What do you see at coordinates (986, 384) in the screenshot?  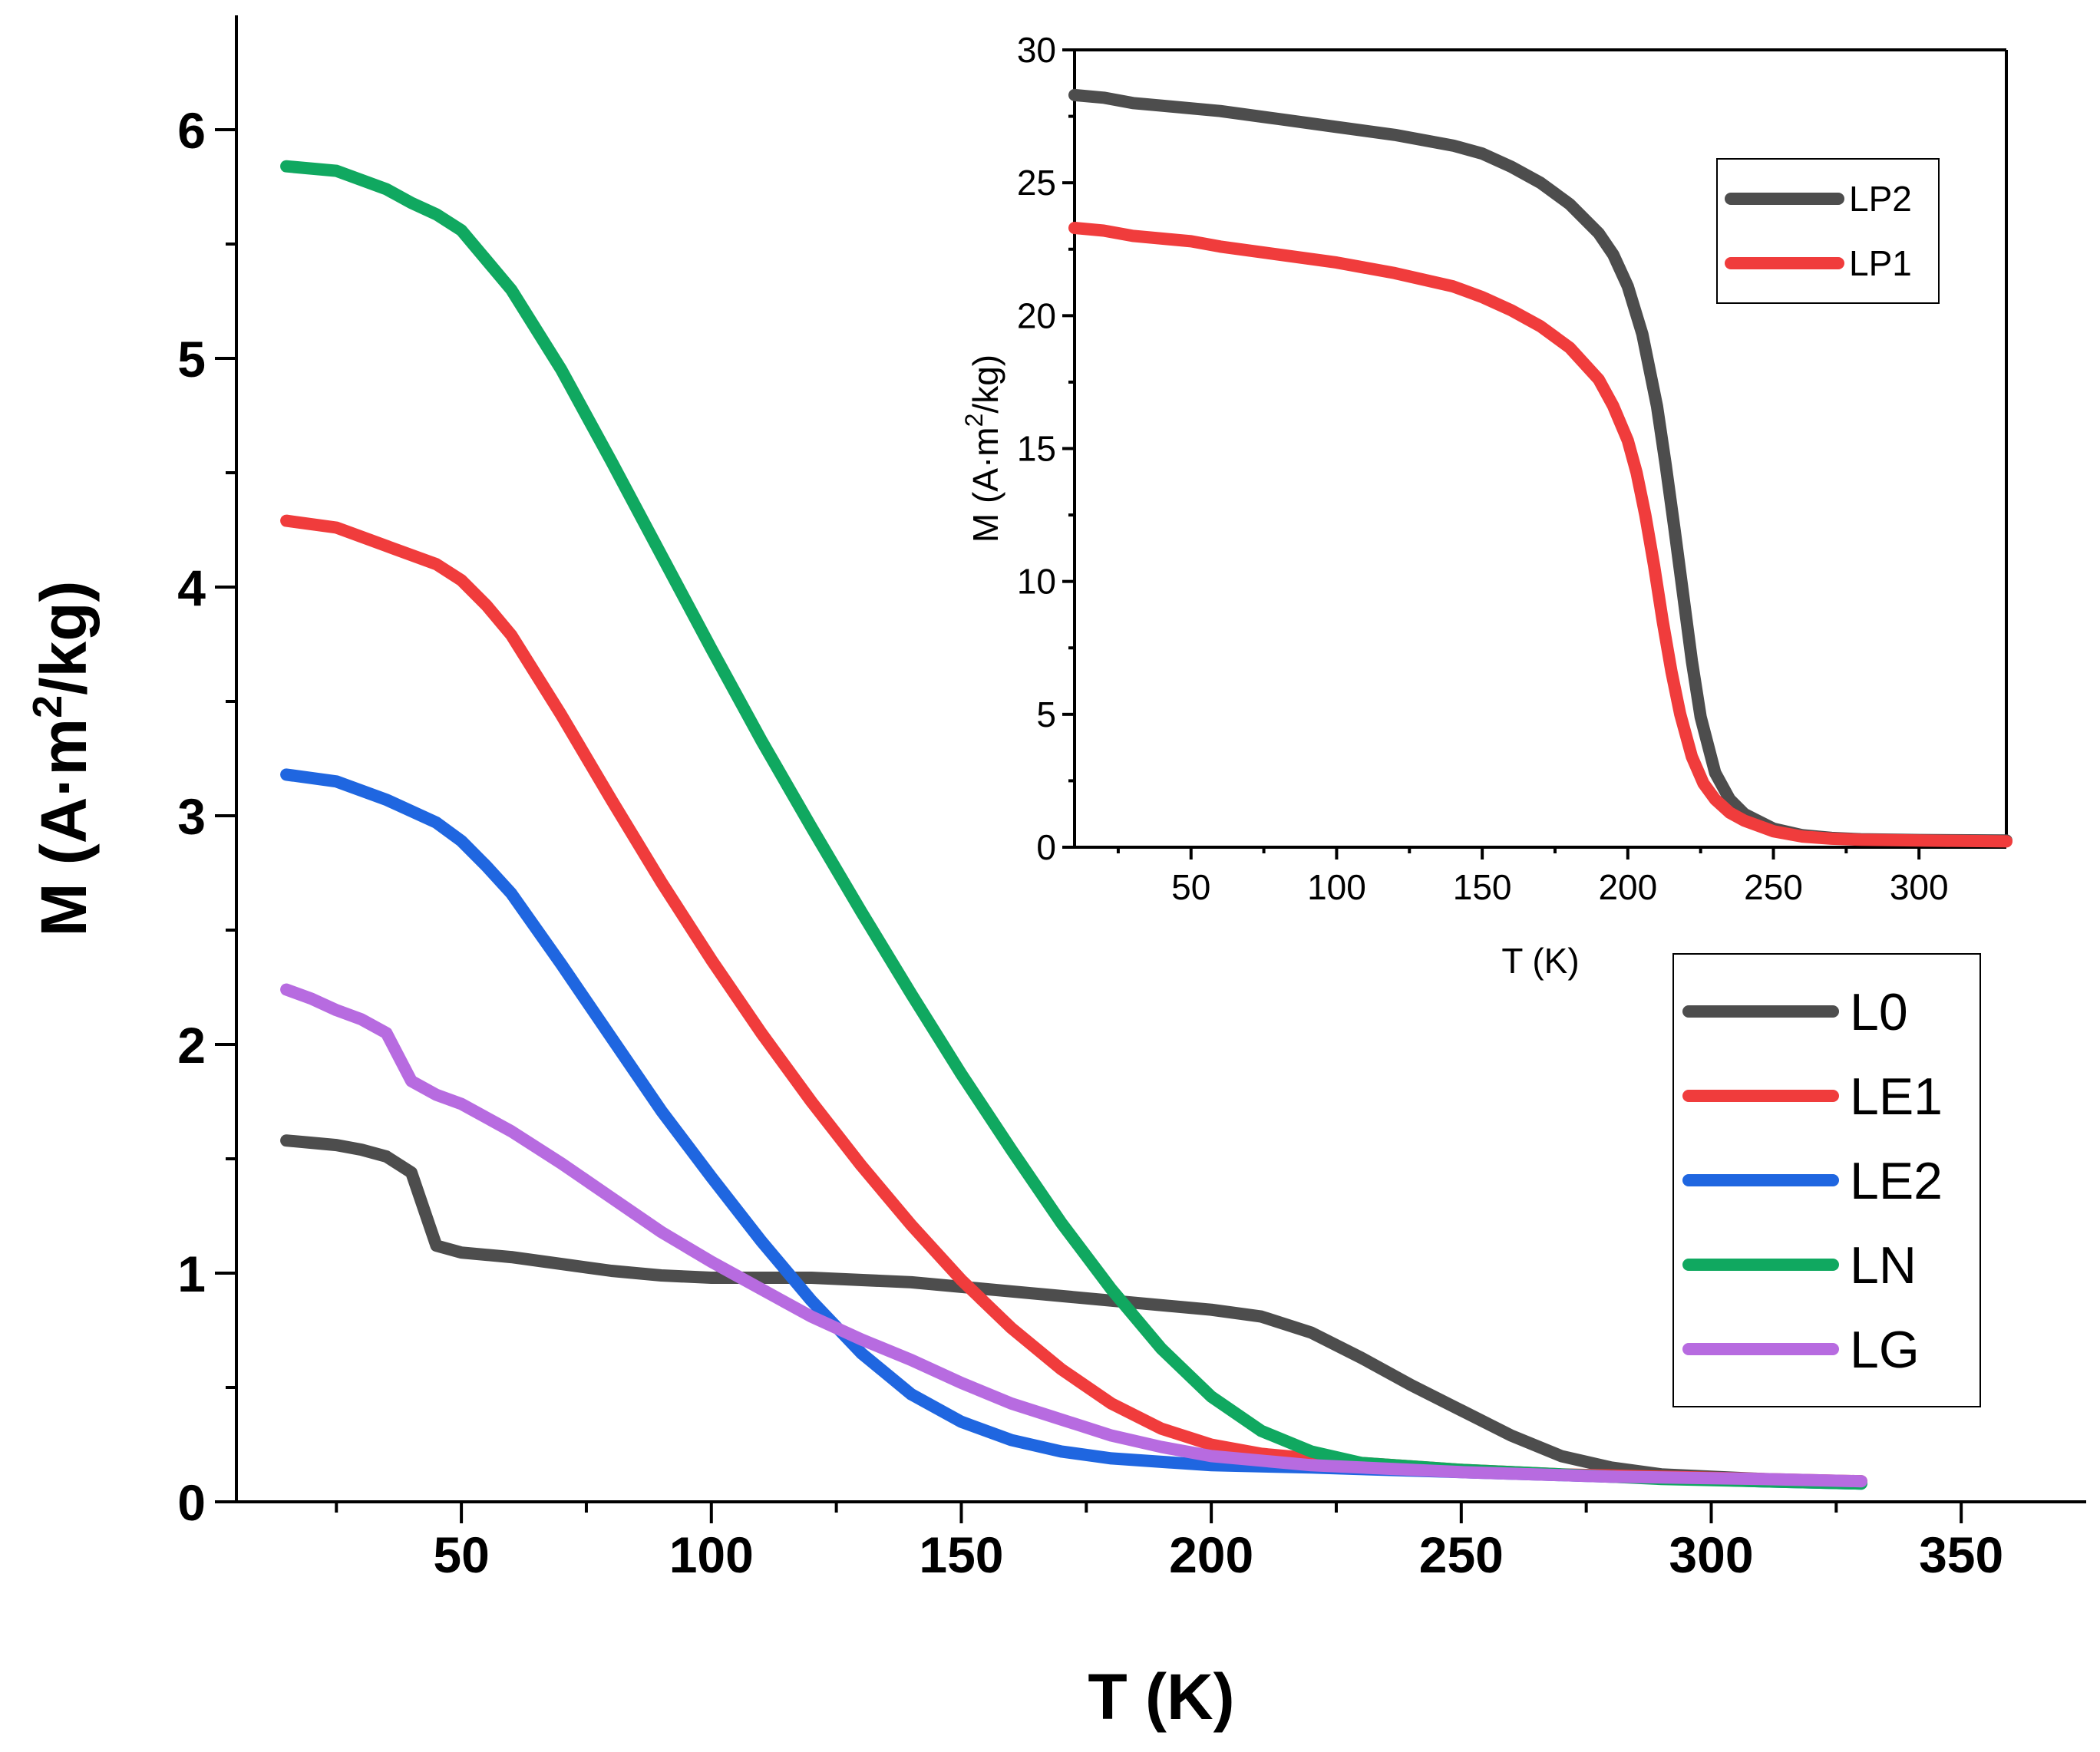 I see `inset-y-title-suffix: /kg)` at bounding box center [986, 384].